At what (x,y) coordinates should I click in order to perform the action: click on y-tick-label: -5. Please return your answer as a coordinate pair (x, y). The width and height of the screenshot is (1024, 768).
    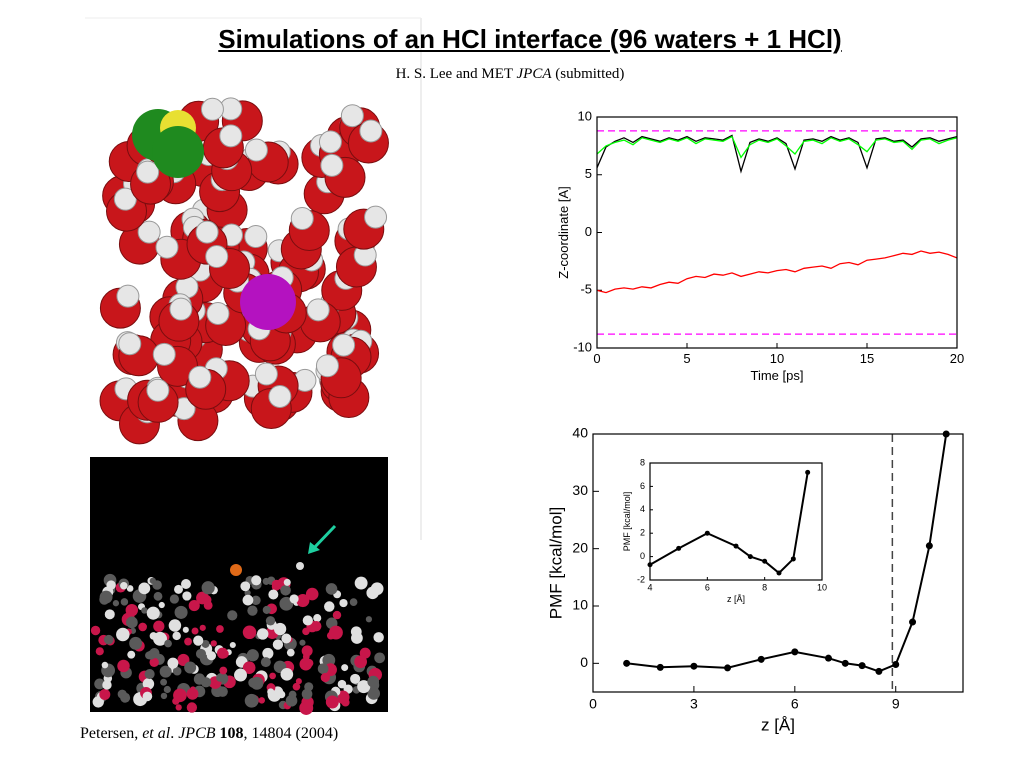
    Looking at the image, I should click on (586, 289).